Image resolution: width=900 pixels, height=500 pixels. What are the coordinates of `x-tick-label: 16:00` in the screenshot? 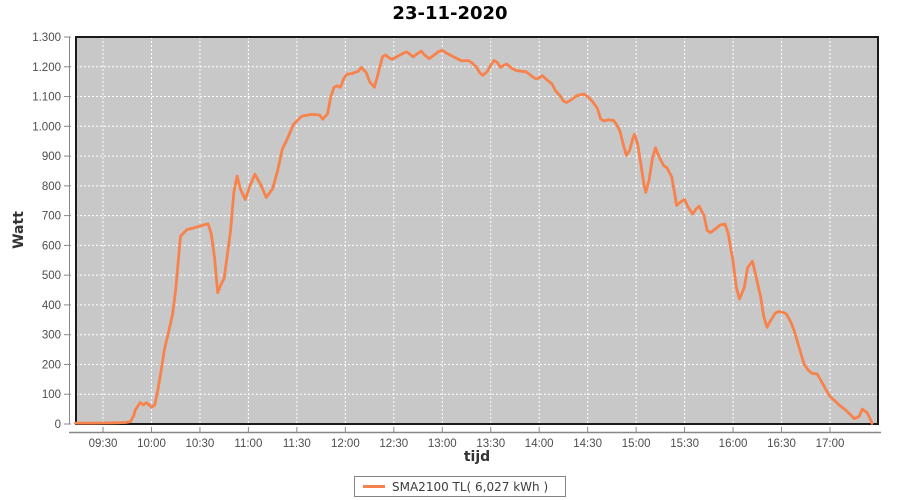 It's located at (733, 444).